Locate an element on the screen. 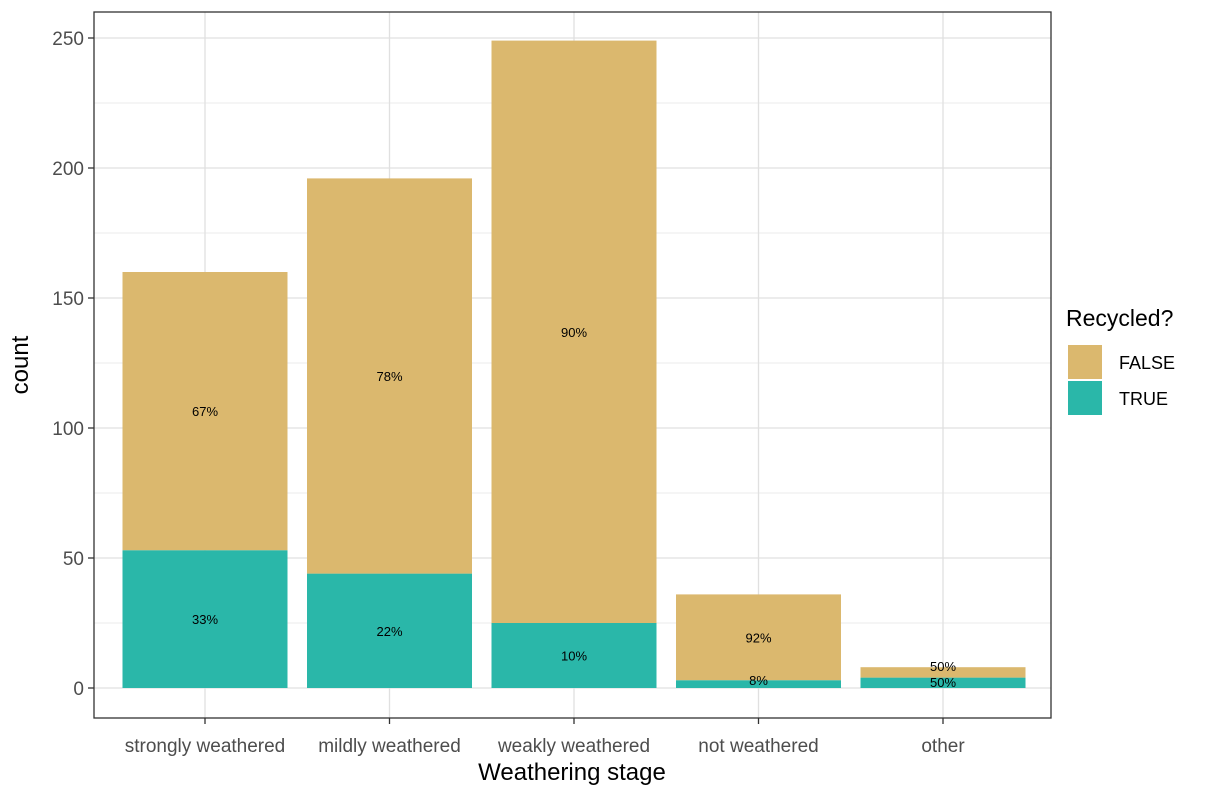 The height and width of the screenshot is (786, 1224). bar-percent-label: 90% is located at coordinates (574, 332).